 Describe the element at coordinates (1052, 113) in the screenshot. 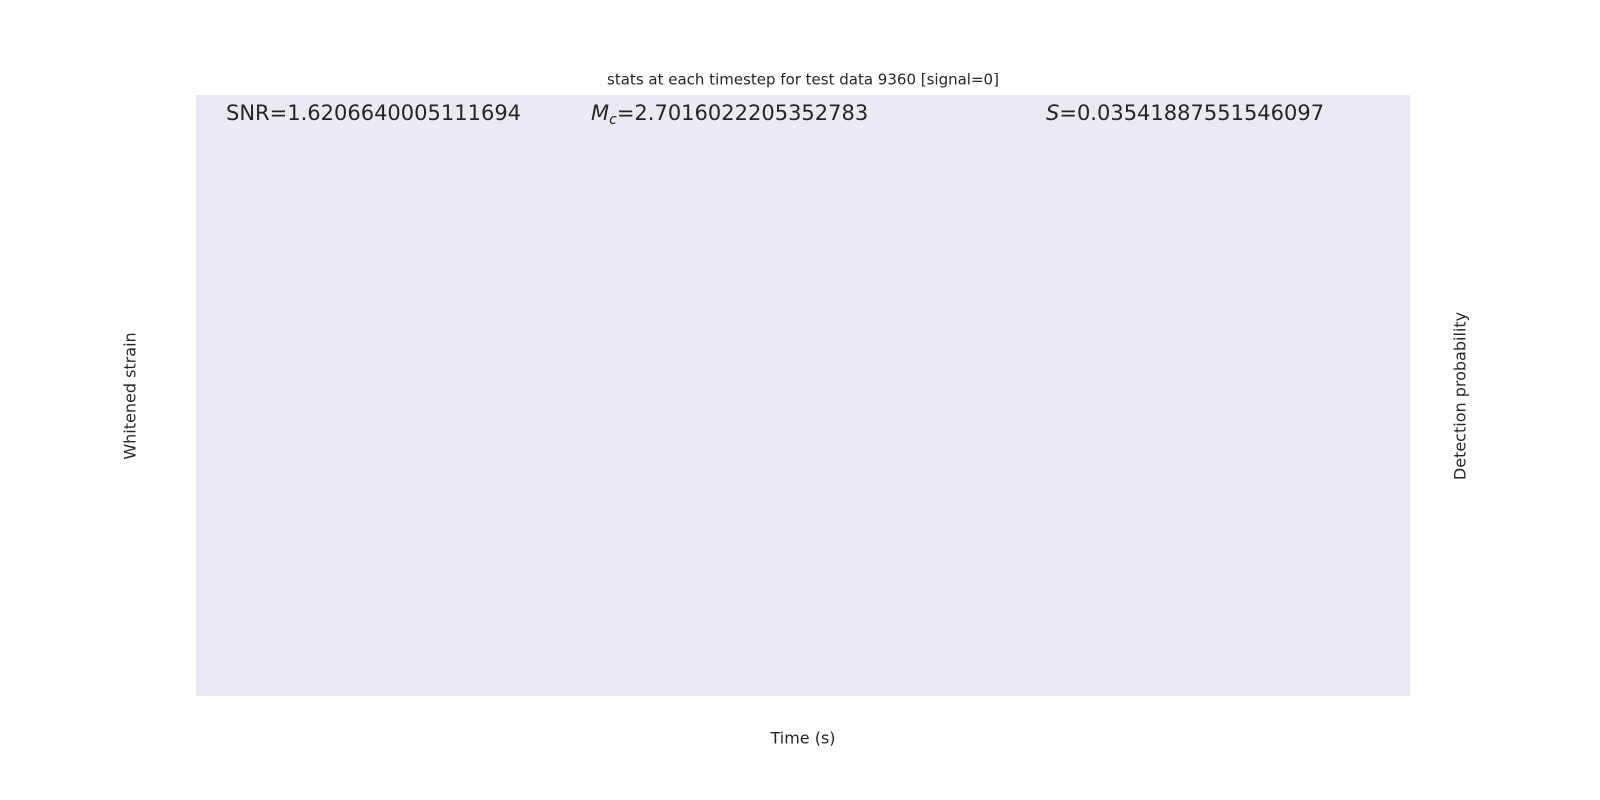

I see `s-symbol: S` at that location.